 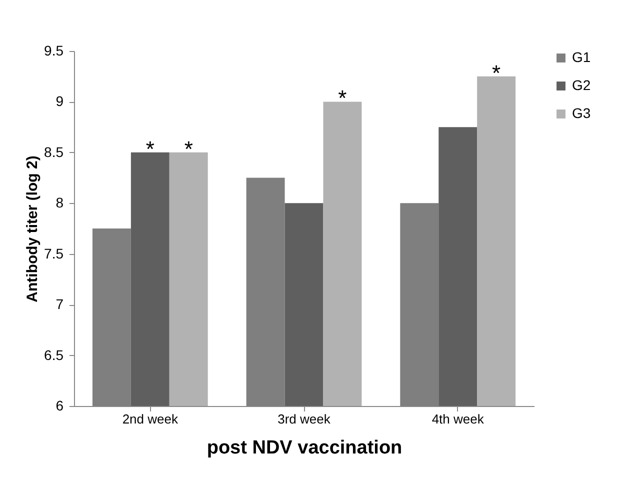 What do you see at coordinates (581, 113) in the screenshot?
I see `legend-label: G3` at bounding box center [581, 113].